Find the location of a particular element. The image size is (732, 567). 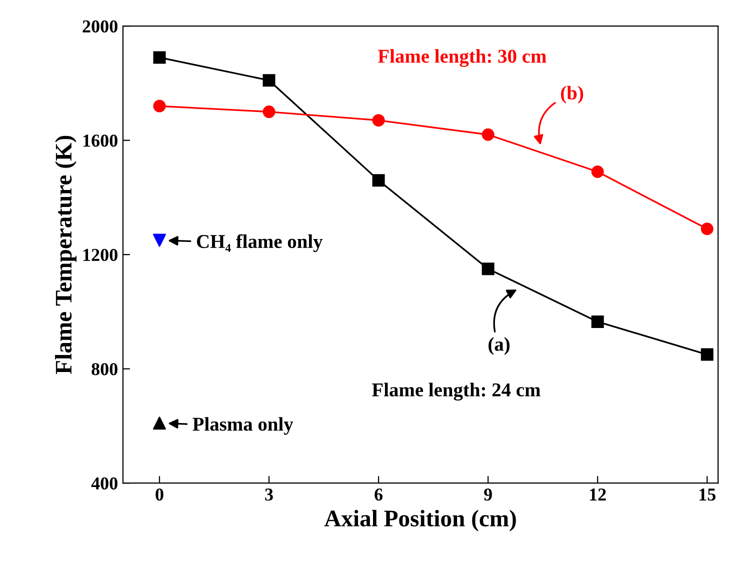

x-axis-title: Axial Position (cm) is located at coordinates (420, 521).